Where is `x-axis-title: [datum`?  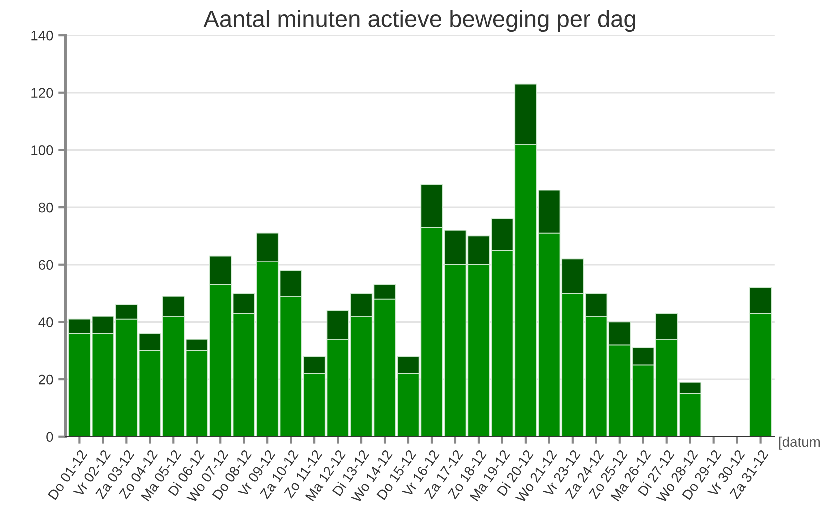 x-axis-title: [datum is located at coordinates (799, 443).